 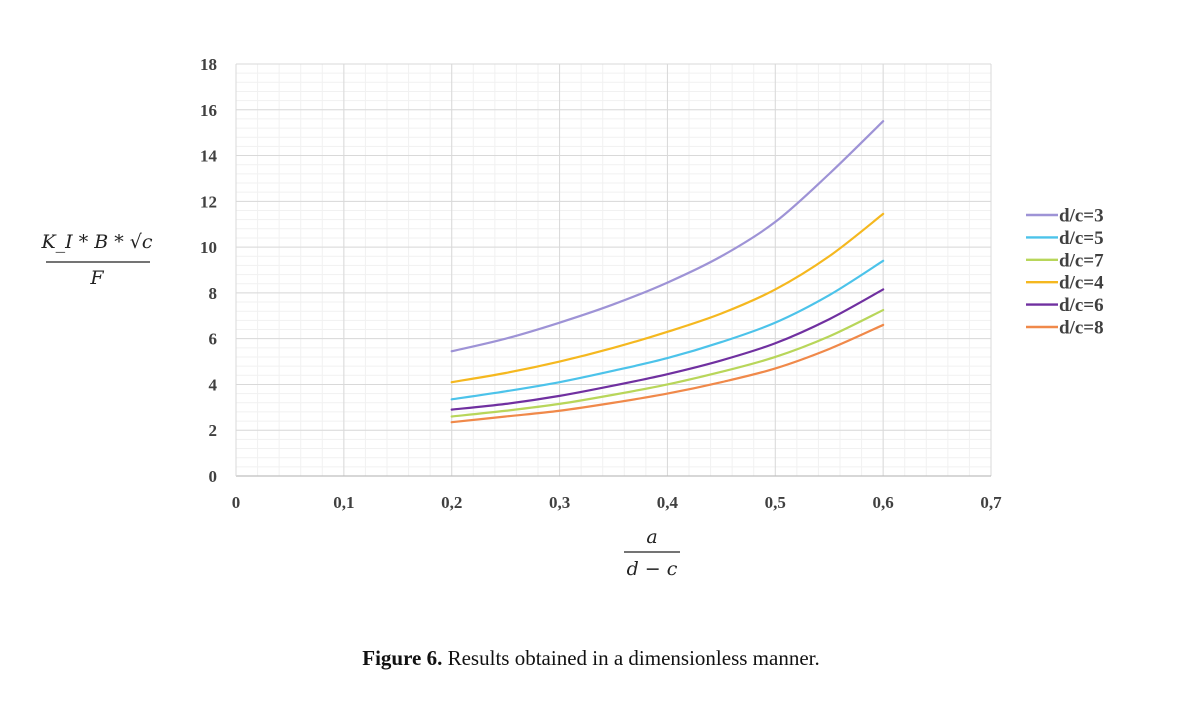 I want to click on x-tick-label: 0,1, so click(x=343, y=502).